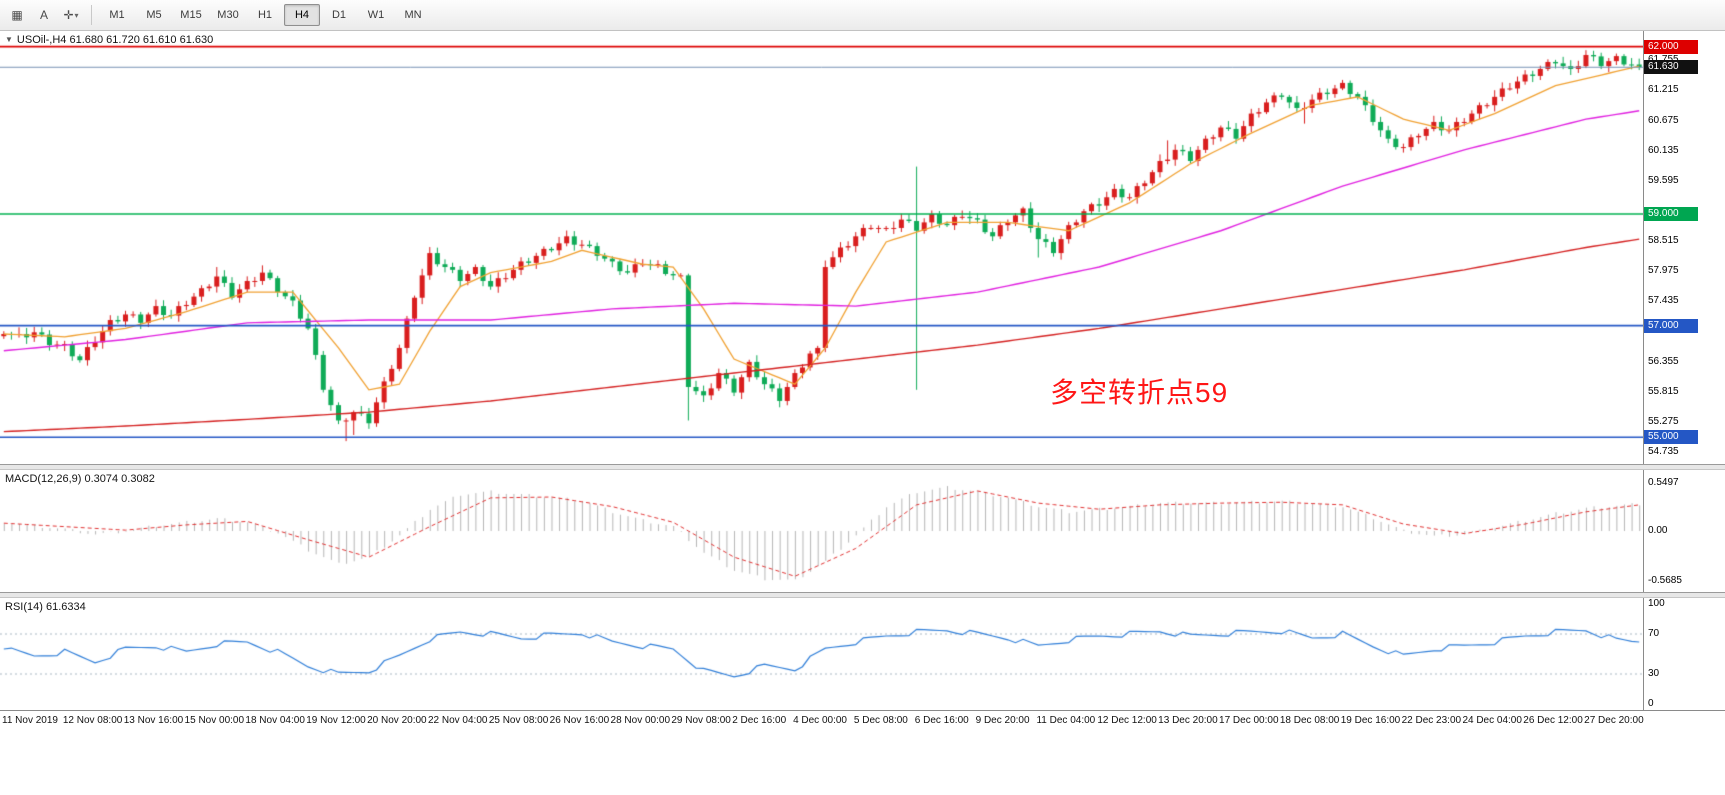 The image size is (1725, 795). Describe the element at coordinates (1671, 325) in the screenshot. I see `price-line-tag: 57.000` at that location.